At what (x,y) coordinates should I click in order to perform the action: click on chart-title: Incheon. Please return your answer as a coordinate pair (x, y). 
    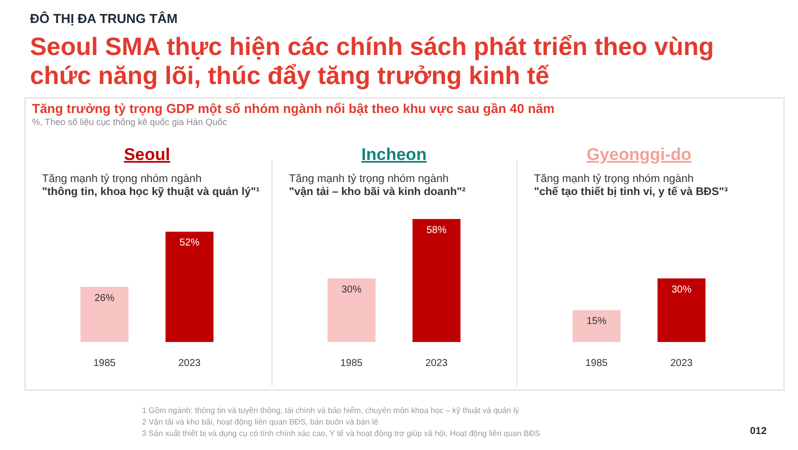
    Looking at the image, I should click on (394, 154).